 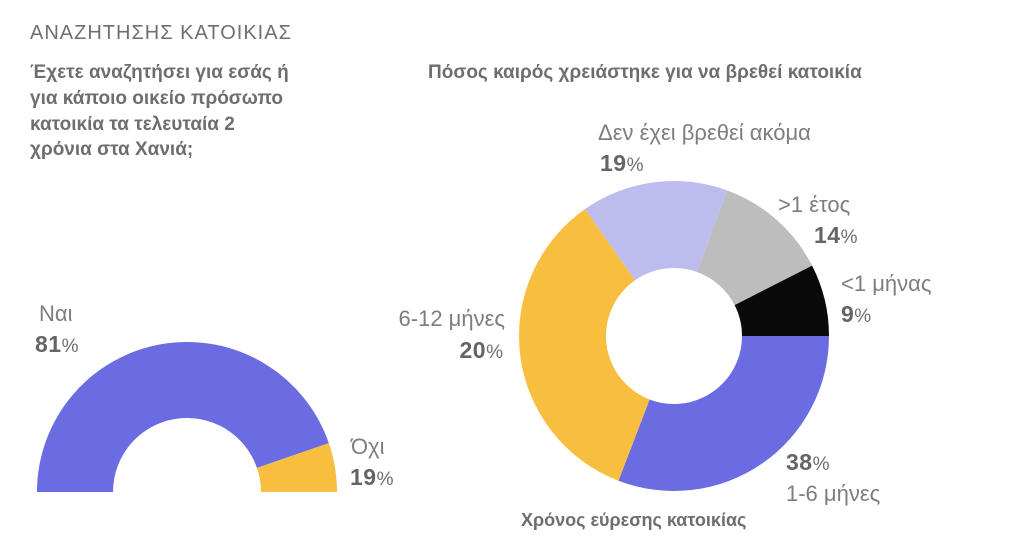 I want to click on gauge-label-yes: Ναι, so click(x=56, y=313).